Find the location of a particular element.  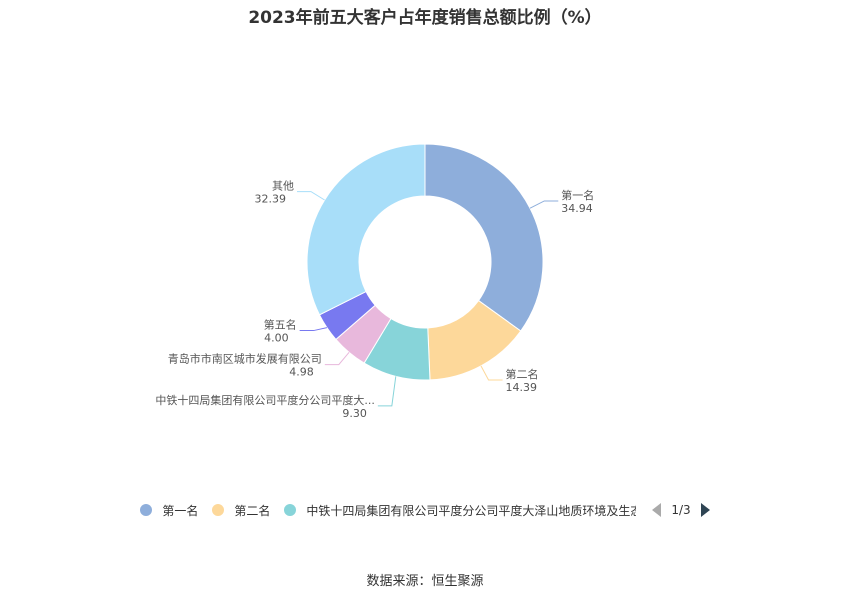

legend-item-1: 第一名 is located at coordinates (169, 510).